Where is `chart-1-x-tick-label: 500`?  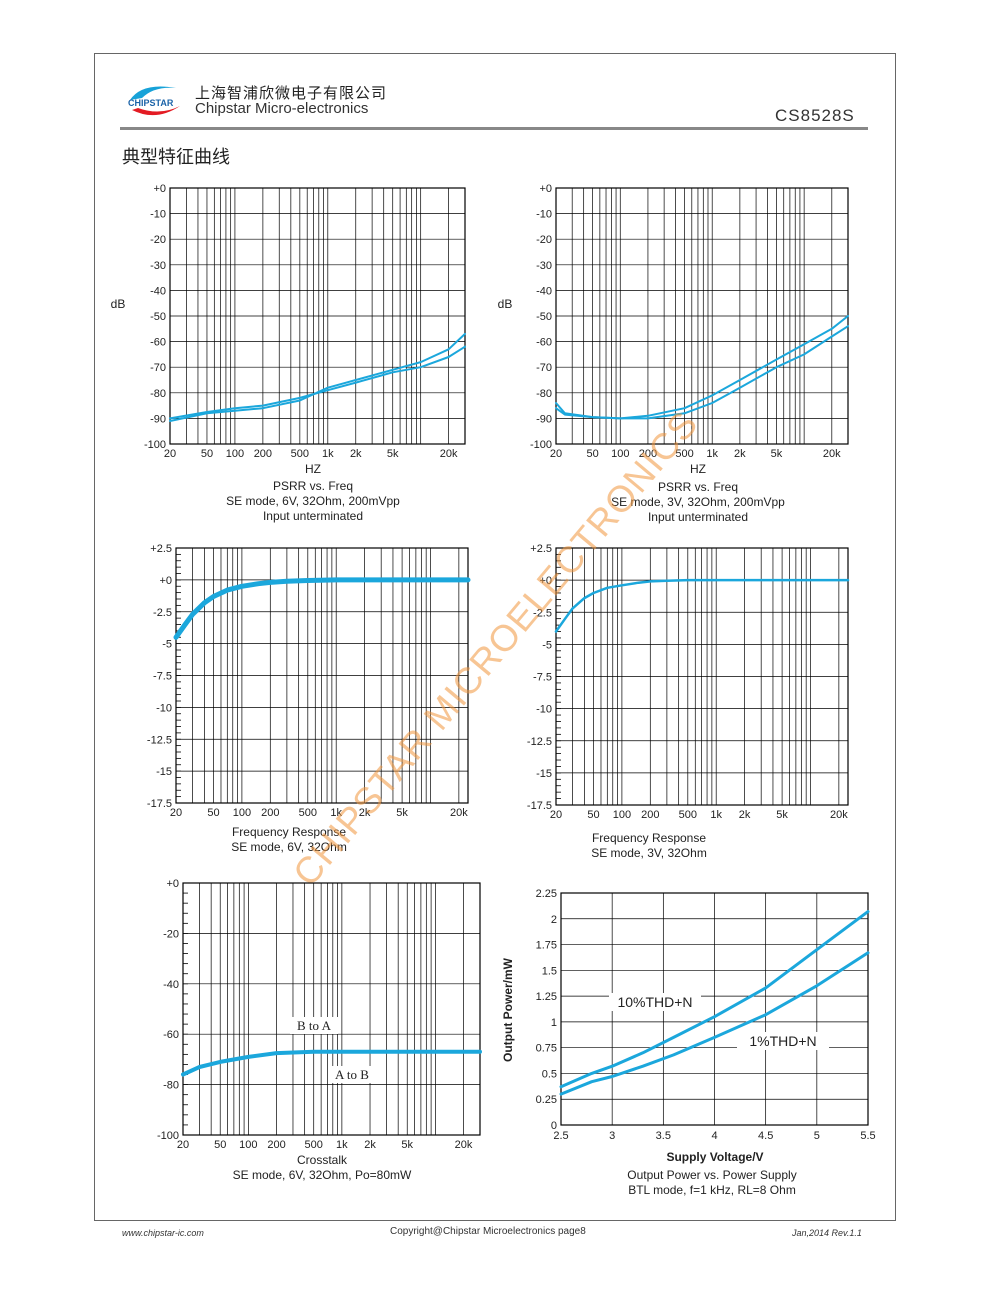 chart-1-x-tick-label: 500 is located at coordinates (684, 454).